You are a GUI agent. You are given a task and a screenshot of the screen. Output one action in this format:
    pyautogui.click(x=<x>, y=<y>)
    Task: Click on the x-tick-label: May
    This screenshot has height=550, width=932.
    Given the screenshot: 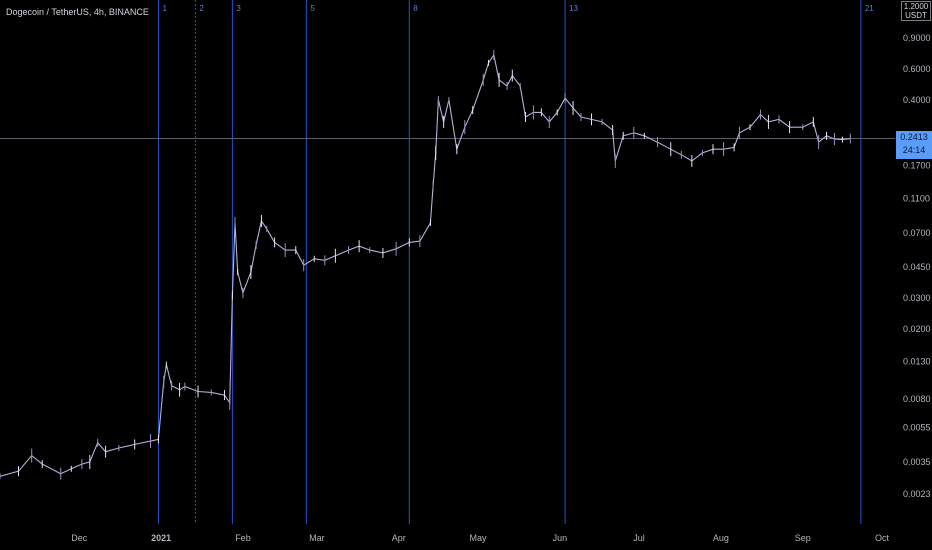 What is the action you would take?
    pyautogui.click(x=478, y=538)
    